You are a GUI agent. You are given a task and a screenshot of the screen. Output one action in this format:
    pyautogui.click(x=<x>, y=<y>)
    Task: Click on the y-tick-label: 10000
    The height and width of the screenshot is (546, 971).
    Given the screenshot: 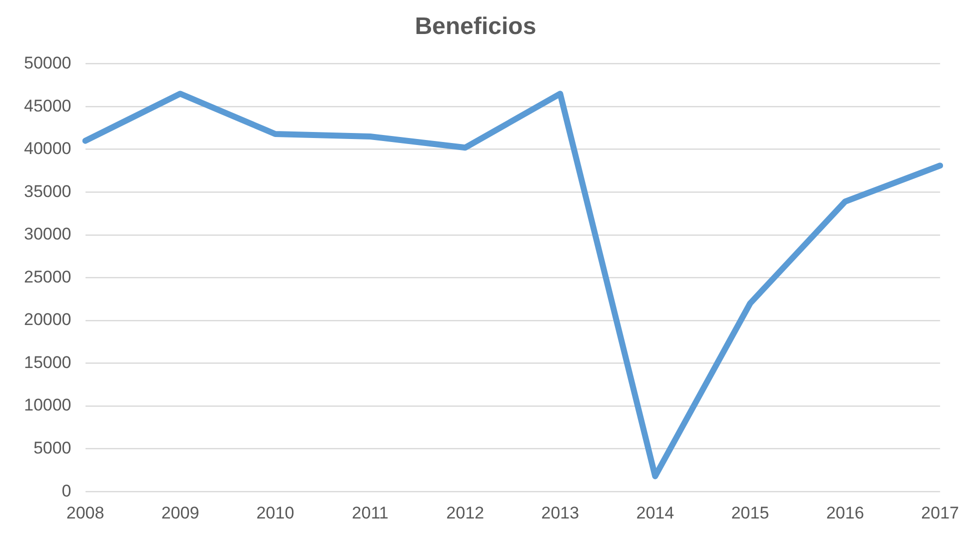 What is the action you would take?
    pyautogui.click(x=48, y=405)
    